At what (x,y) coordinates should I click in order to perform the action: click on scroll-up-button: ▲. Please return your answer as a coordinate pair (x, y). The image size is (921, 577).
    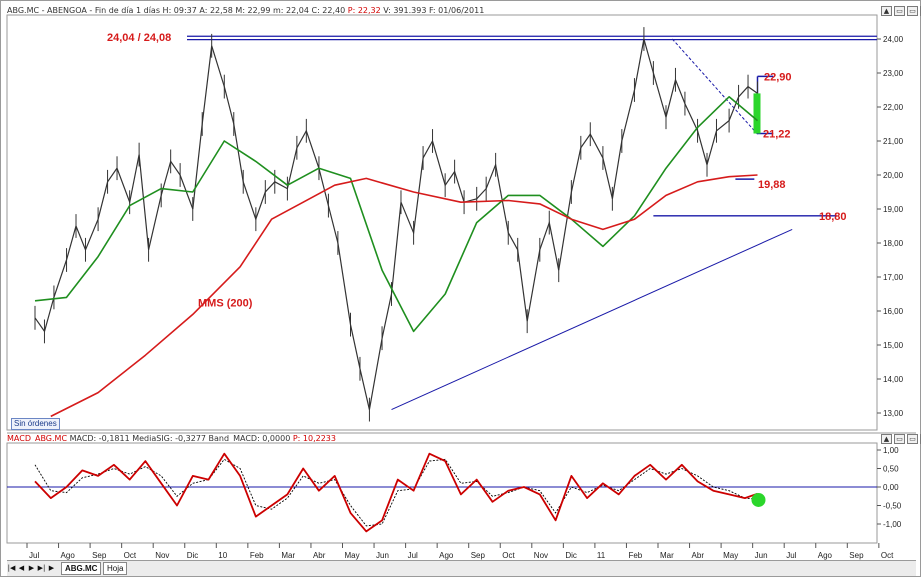
    Looking at the image, I should click on (886, 11).